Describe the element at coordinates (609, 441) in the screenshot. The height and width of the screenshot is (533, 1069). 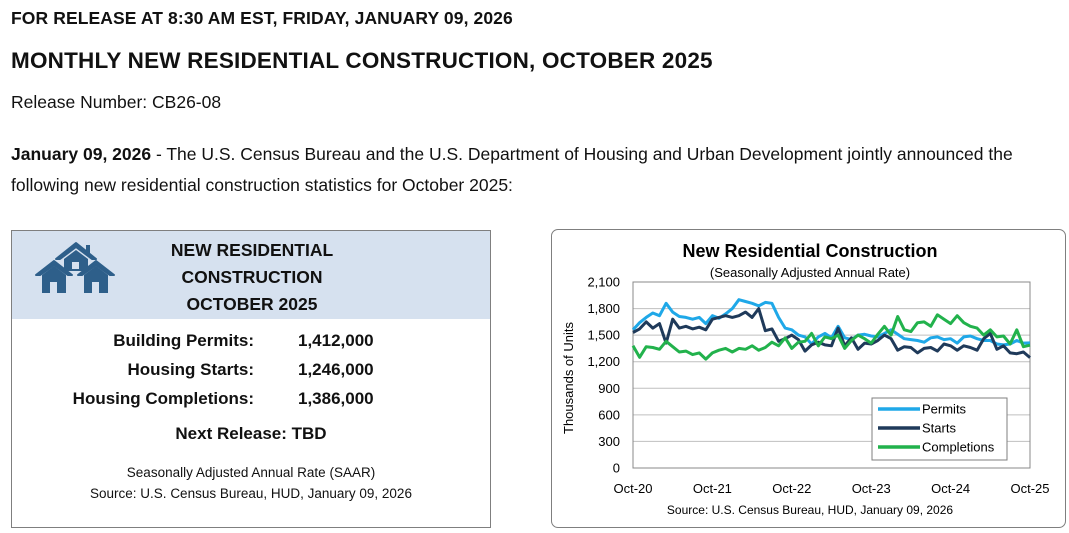
I see `y-tick-label: 300` at that location.